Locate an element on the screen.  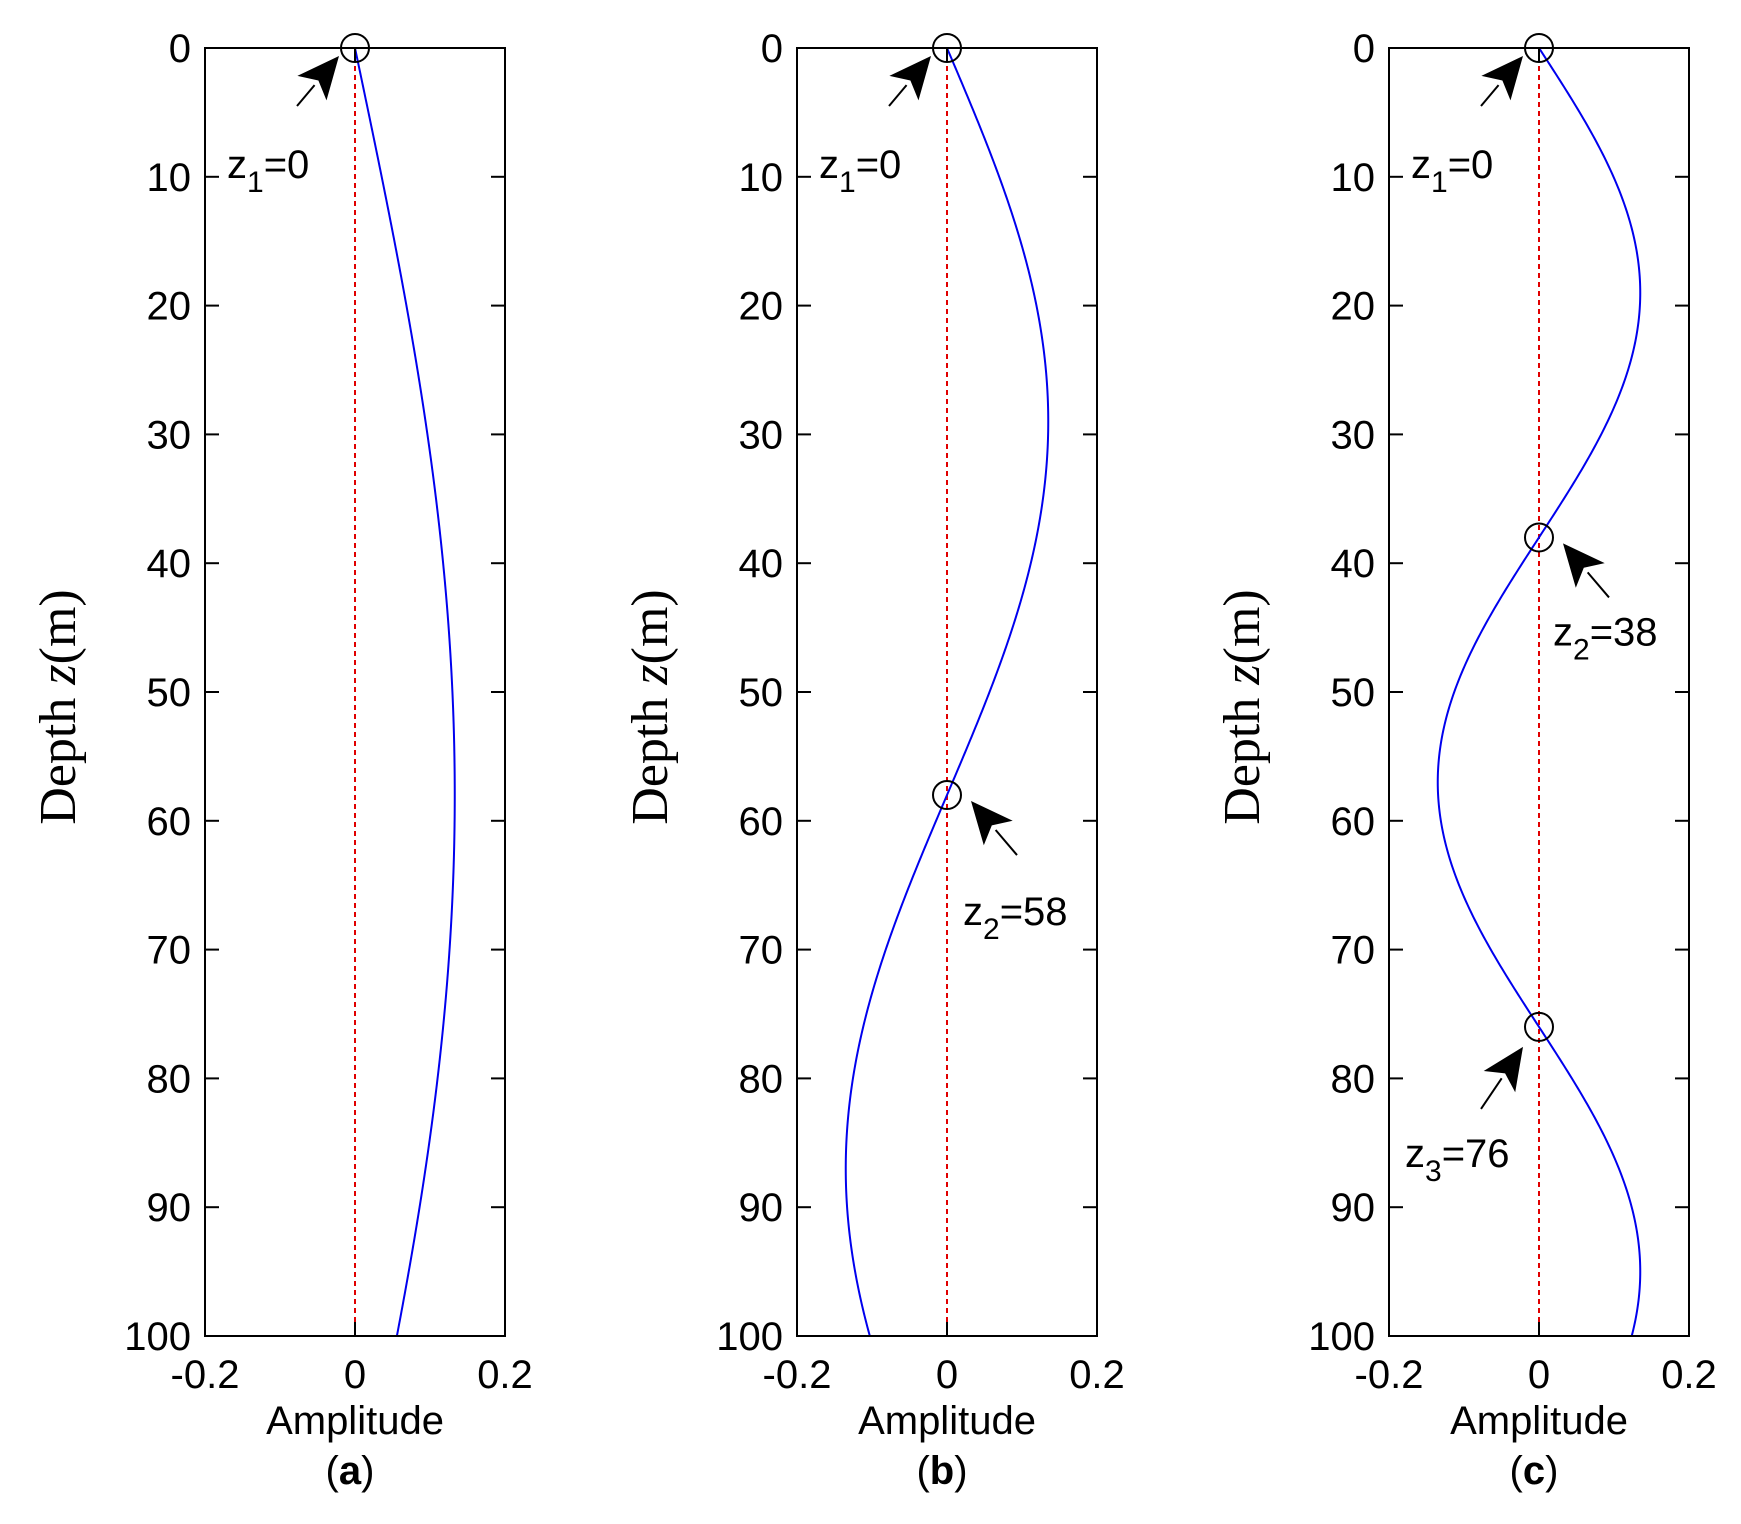
node-annotation: z2=38 is located at coordinates (1605, 638).